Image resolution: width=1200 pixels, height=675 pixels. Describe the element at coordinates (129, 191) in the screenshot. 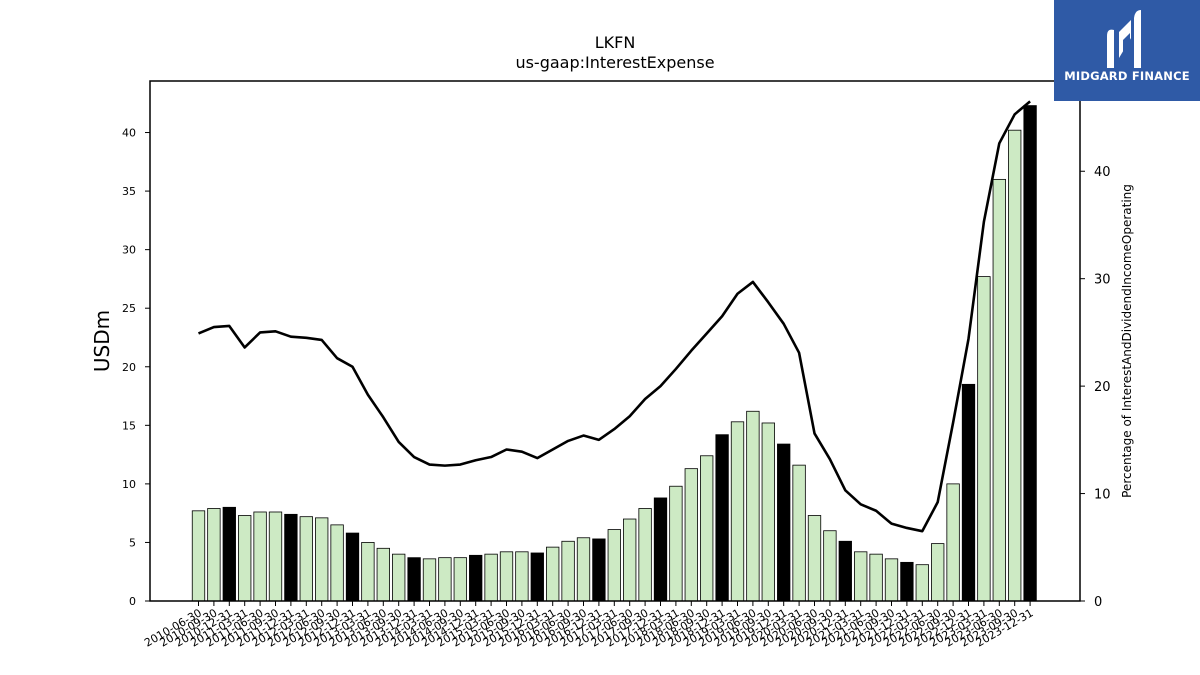

I see `y-tick-label: 35` at that location.